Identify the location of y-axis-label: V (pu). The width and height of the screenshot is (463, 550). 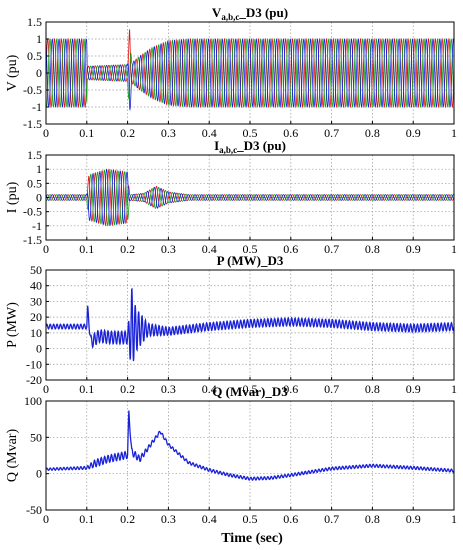
(12, 72).